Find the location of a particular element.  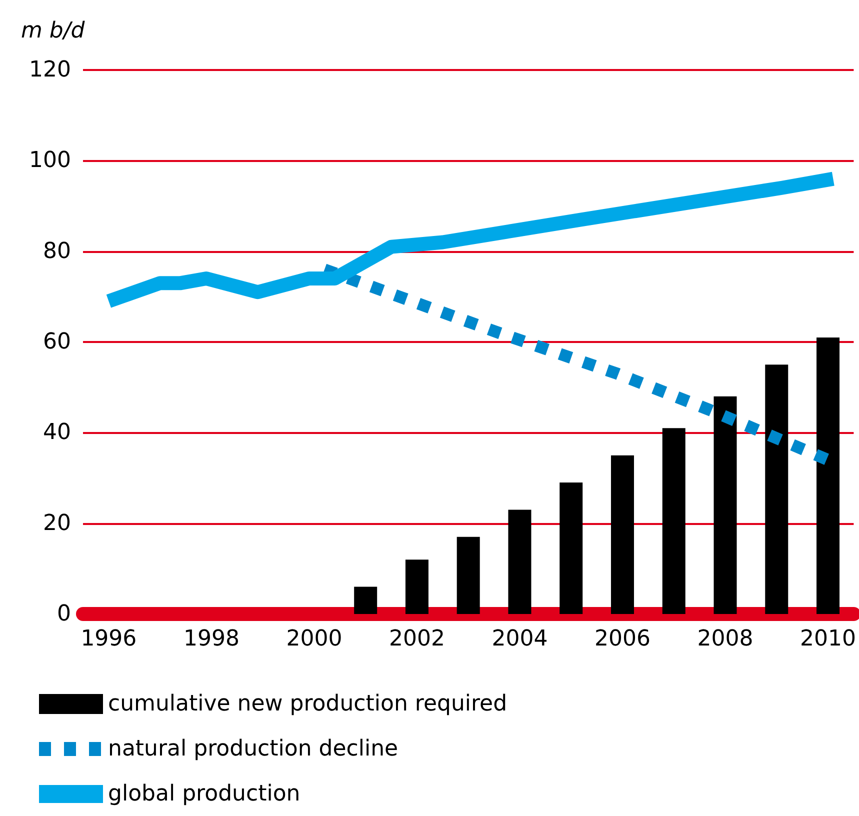

x-tick-label: 1998 is located at coordinates (211, 639).